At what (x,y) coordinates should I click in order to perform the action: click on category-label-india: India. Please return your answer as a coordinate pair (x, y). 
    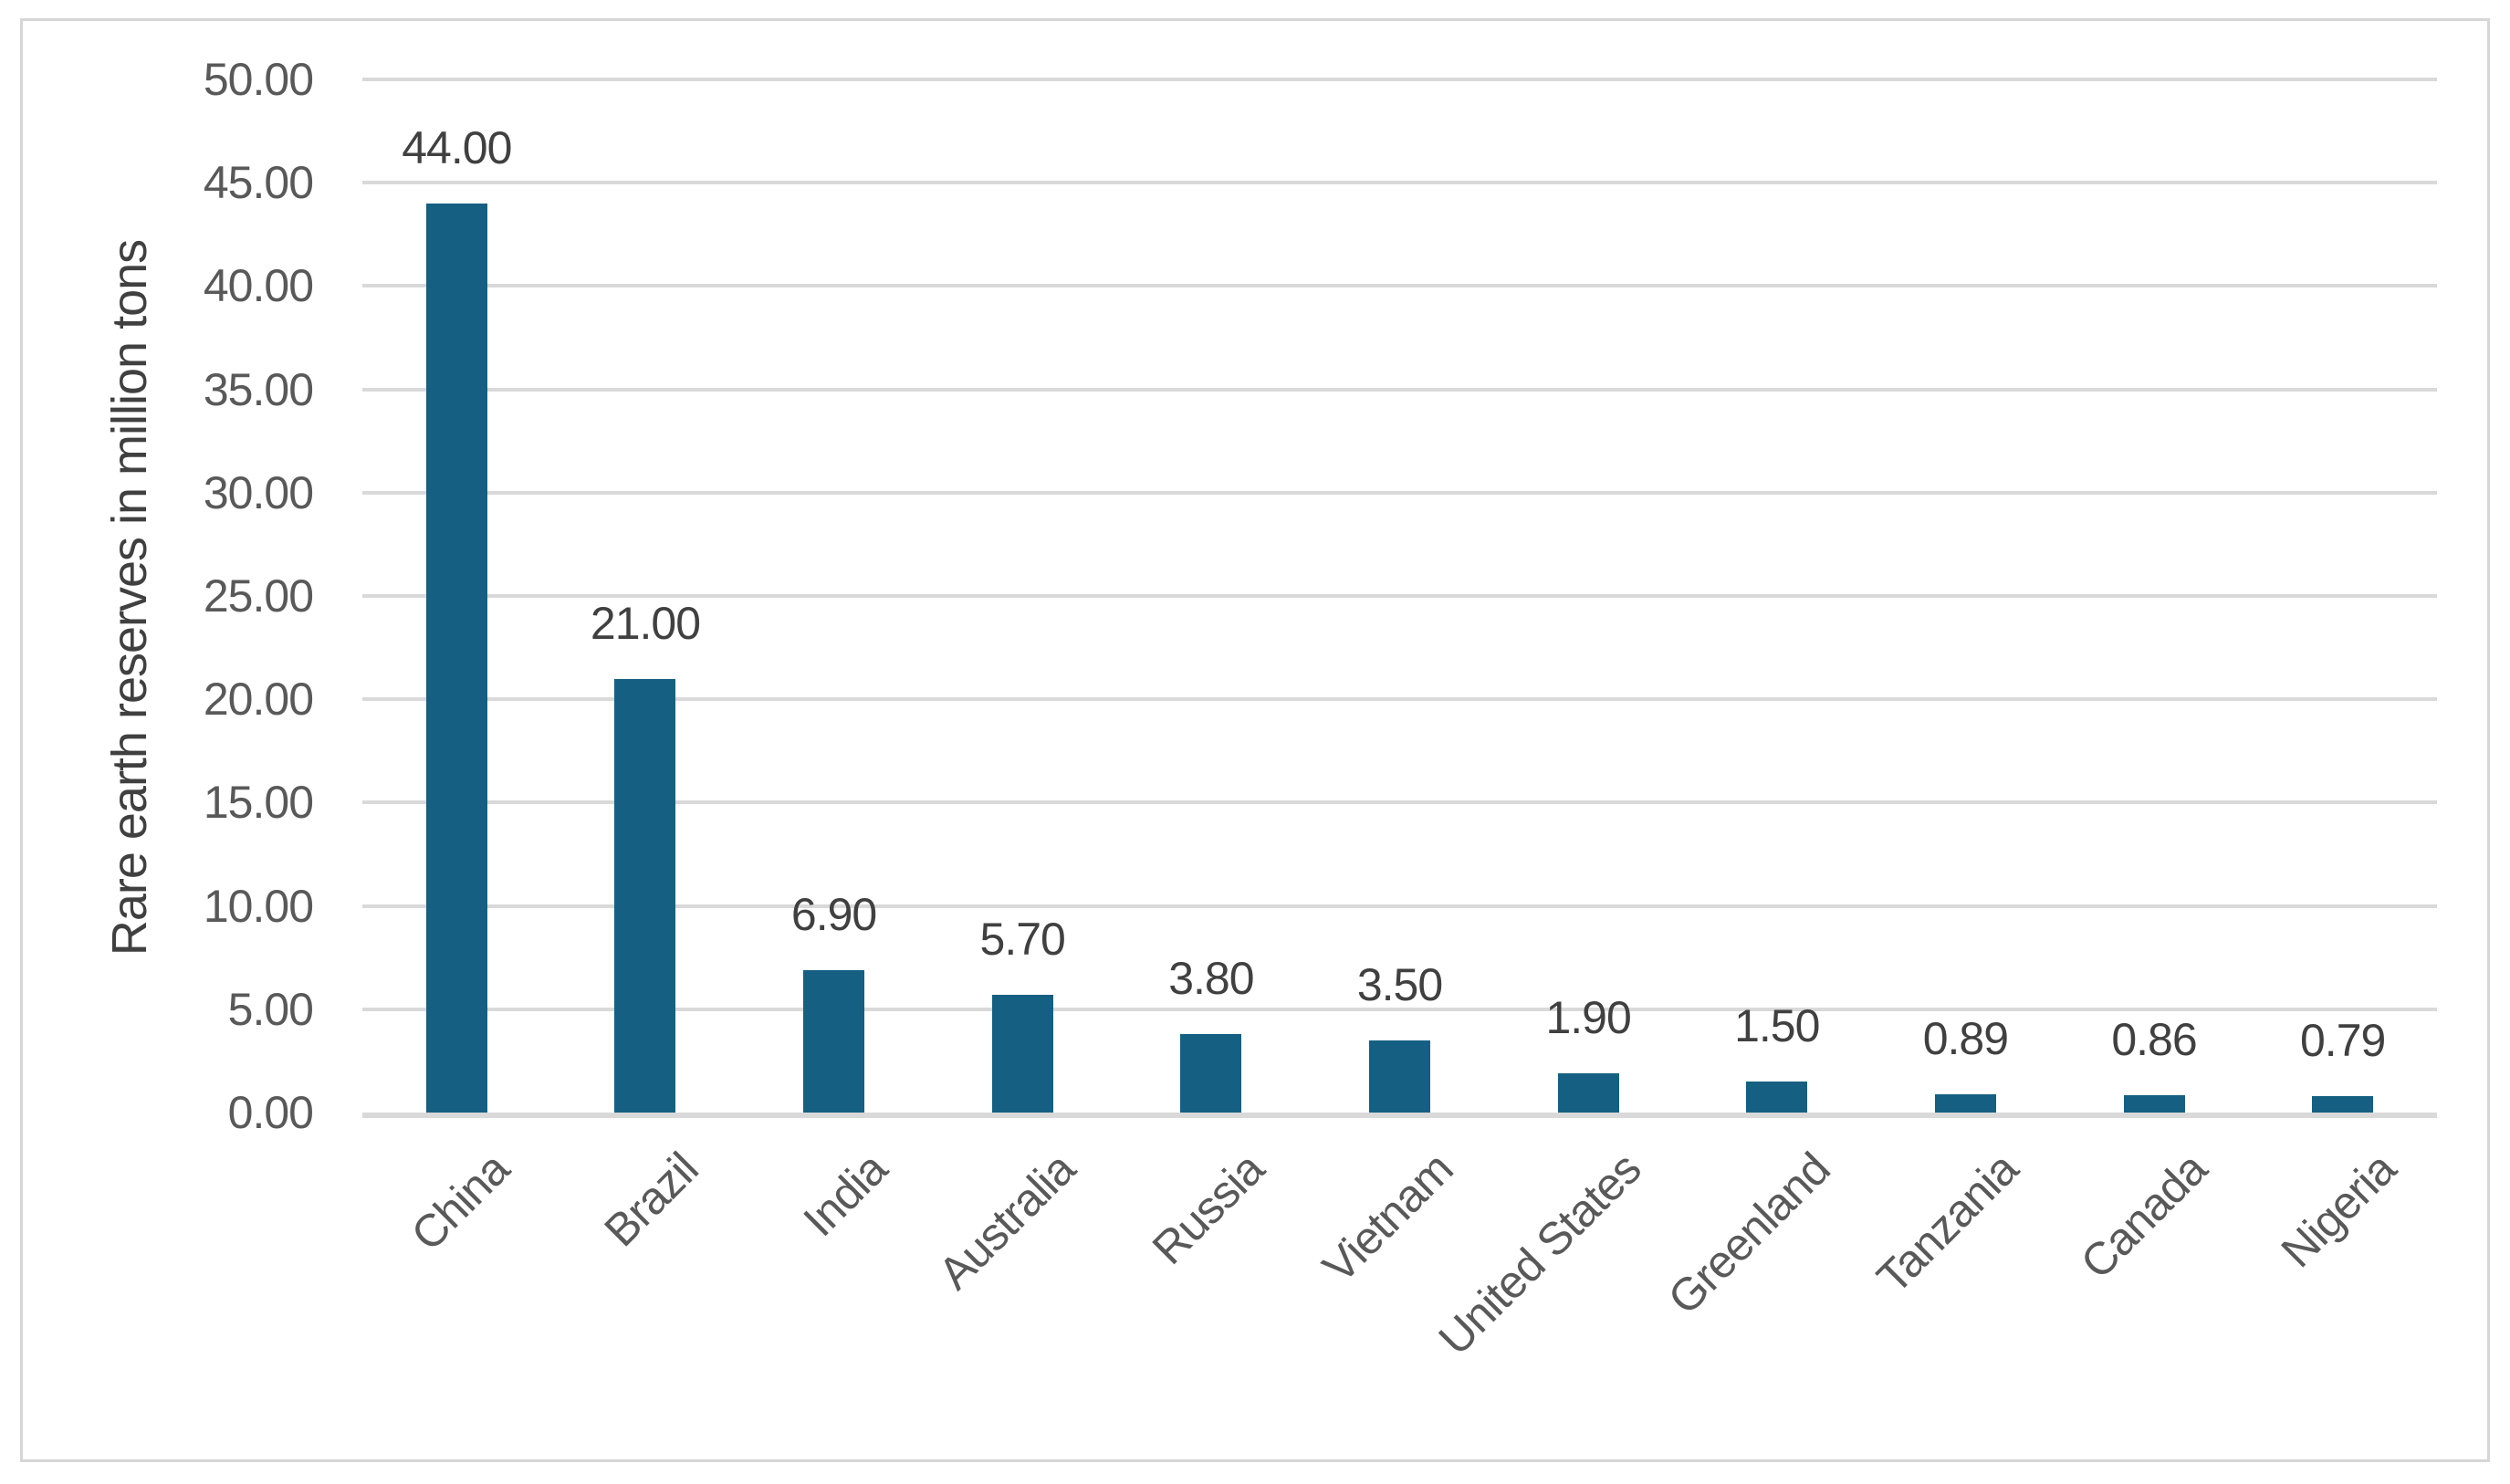
    Looking at the image, I should click on (844, 1195).